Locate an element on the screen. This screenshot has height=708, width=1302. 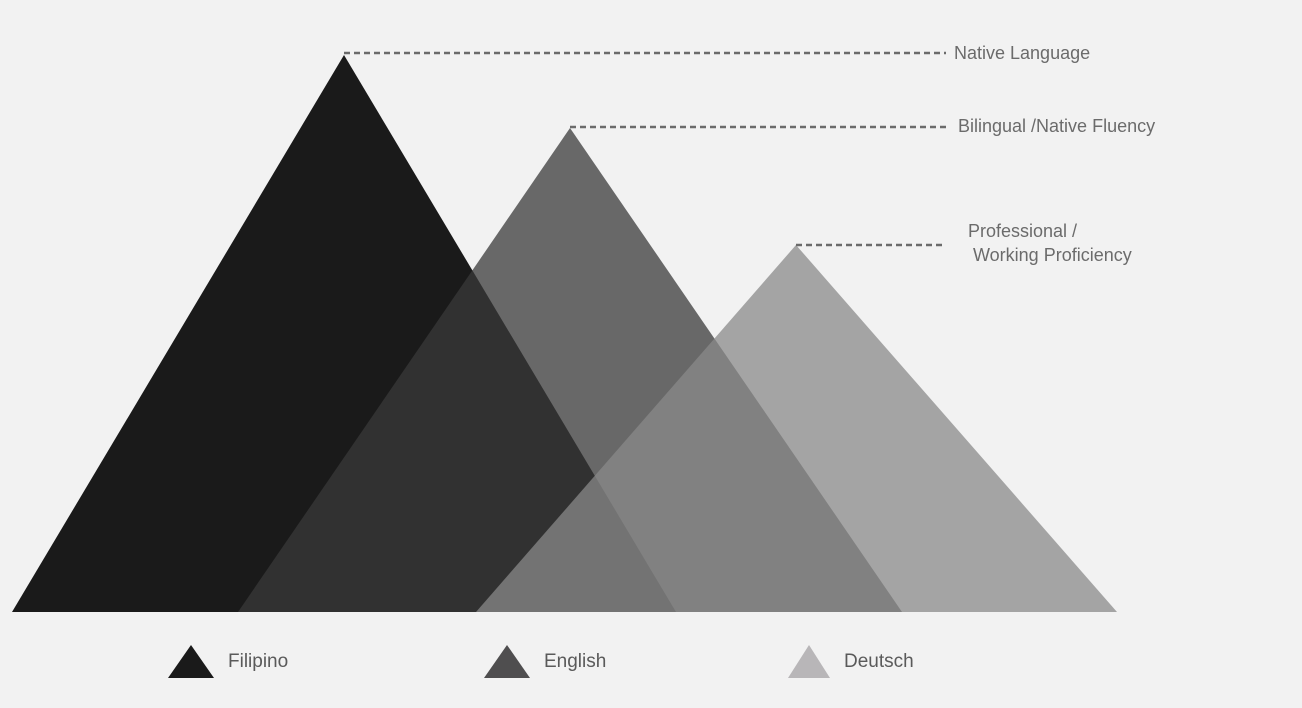
level-label-professional-line1: Professional / is located at coordinates (1023, 231).